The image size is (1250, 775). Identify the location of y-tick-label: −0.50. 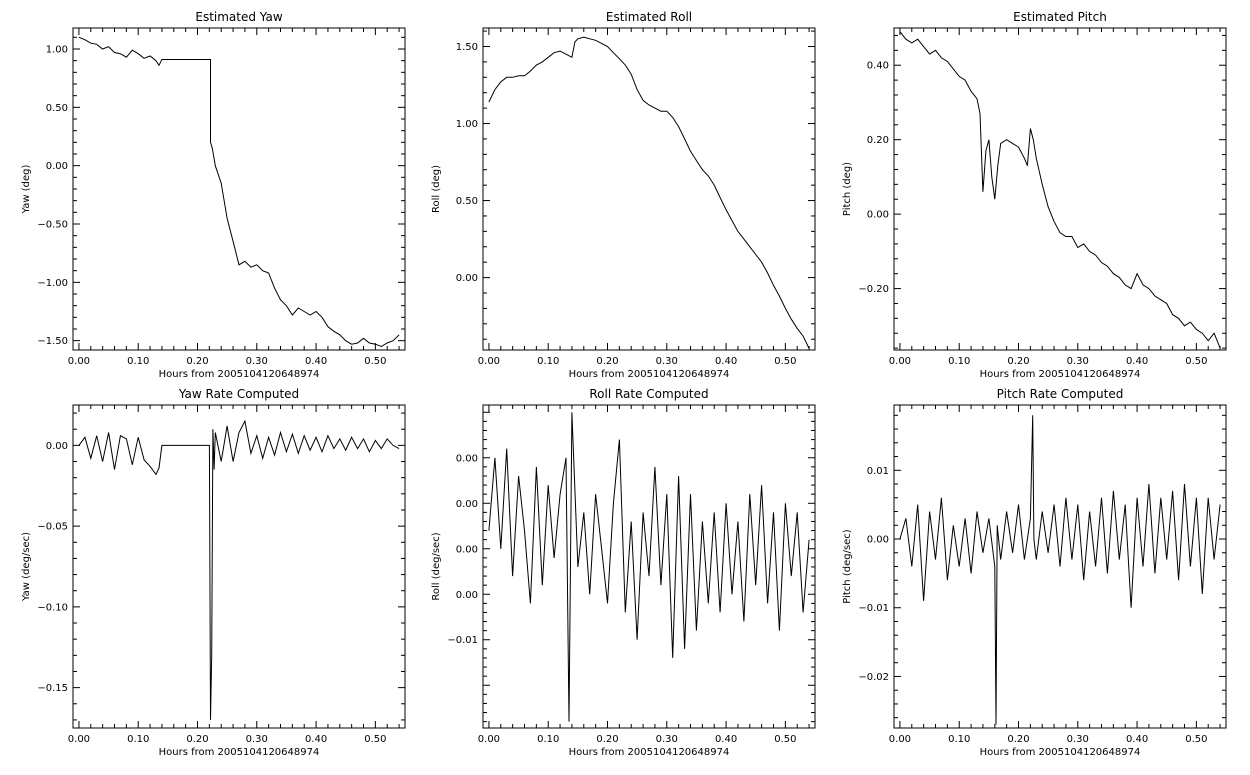
(52, 225).